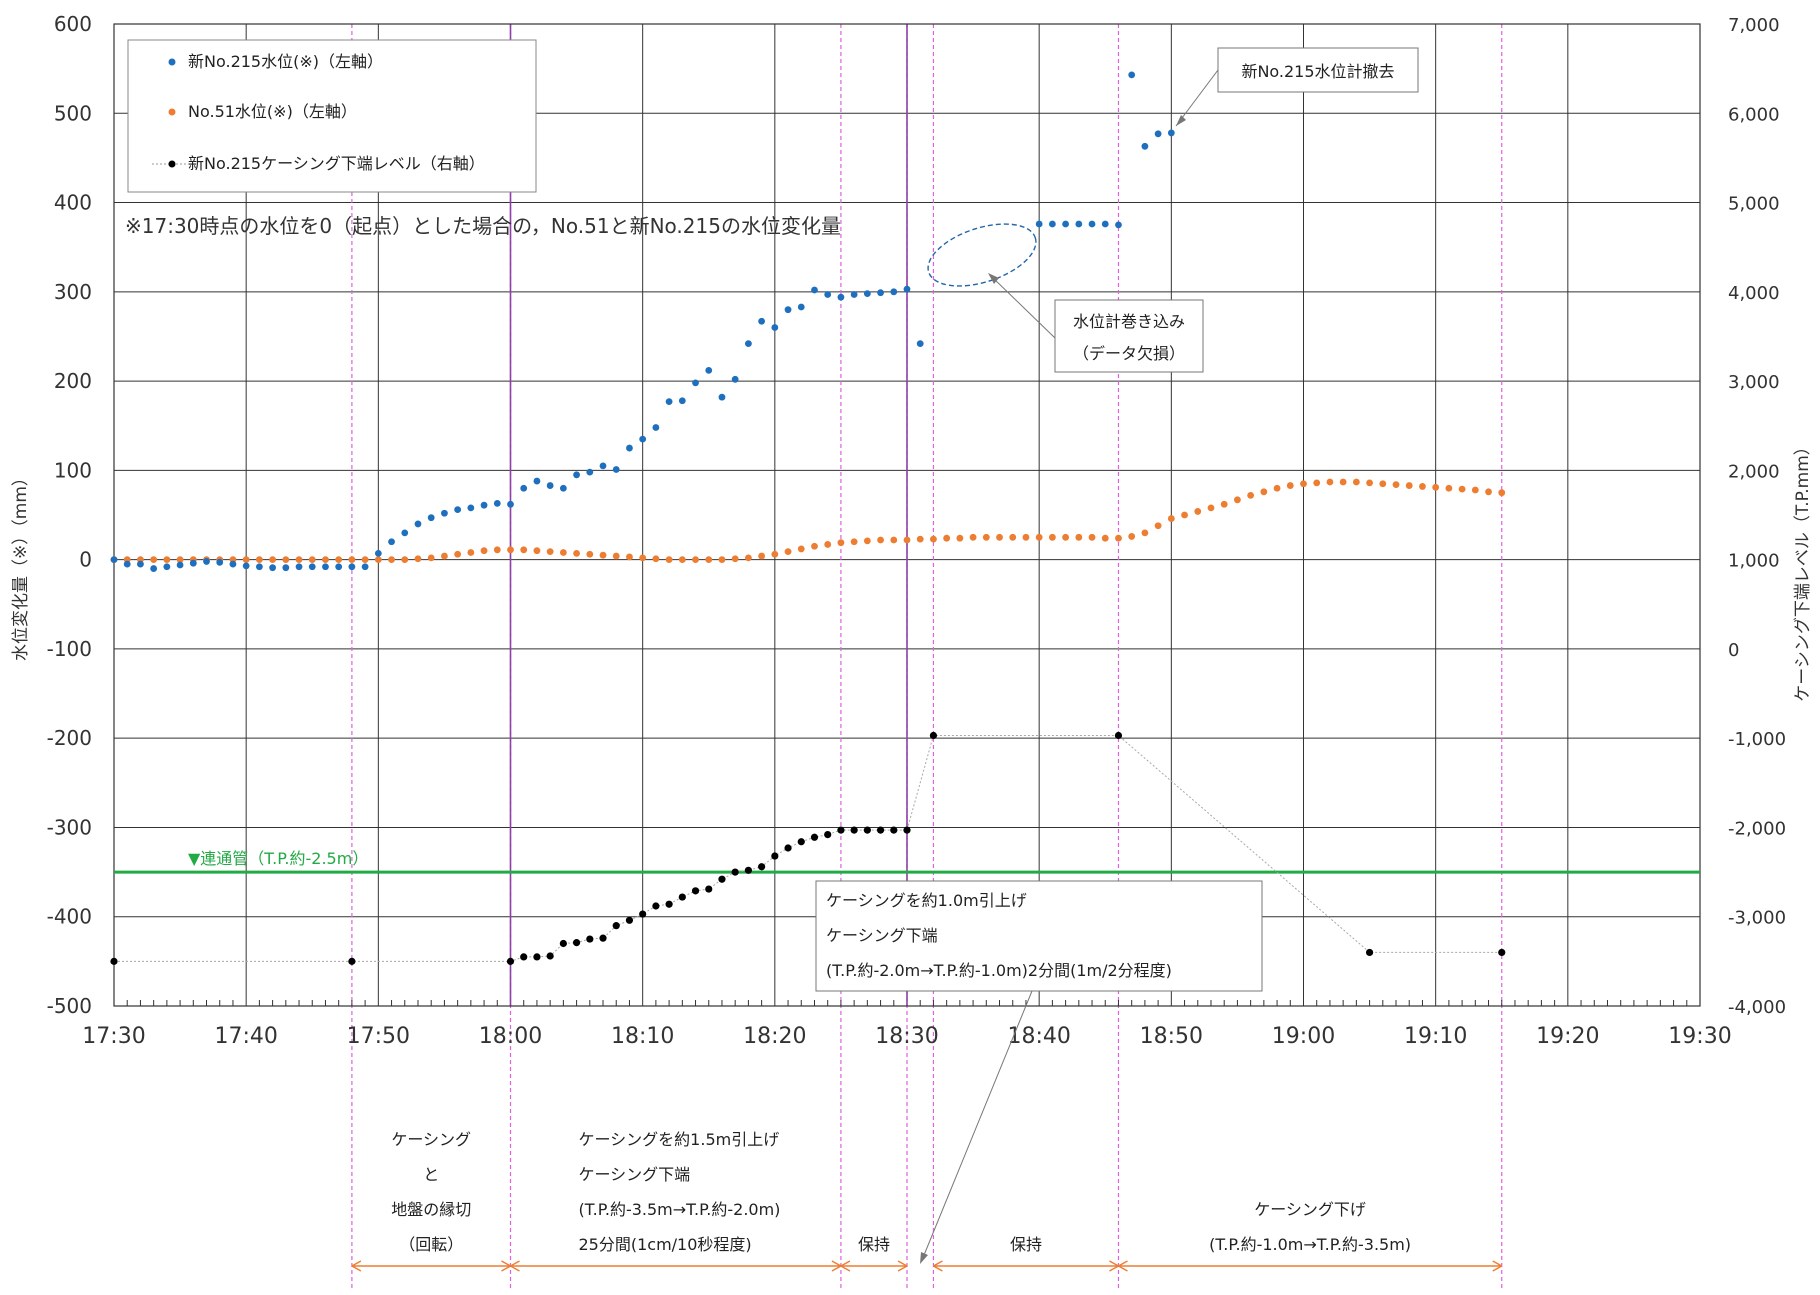 The width and height of the screenshot is (1820, 1295). What do you see at coordinates (1754, 293) in the screenshot?
I see `y-right-tick-label: 4,000` at bounding box center [1754, 293].